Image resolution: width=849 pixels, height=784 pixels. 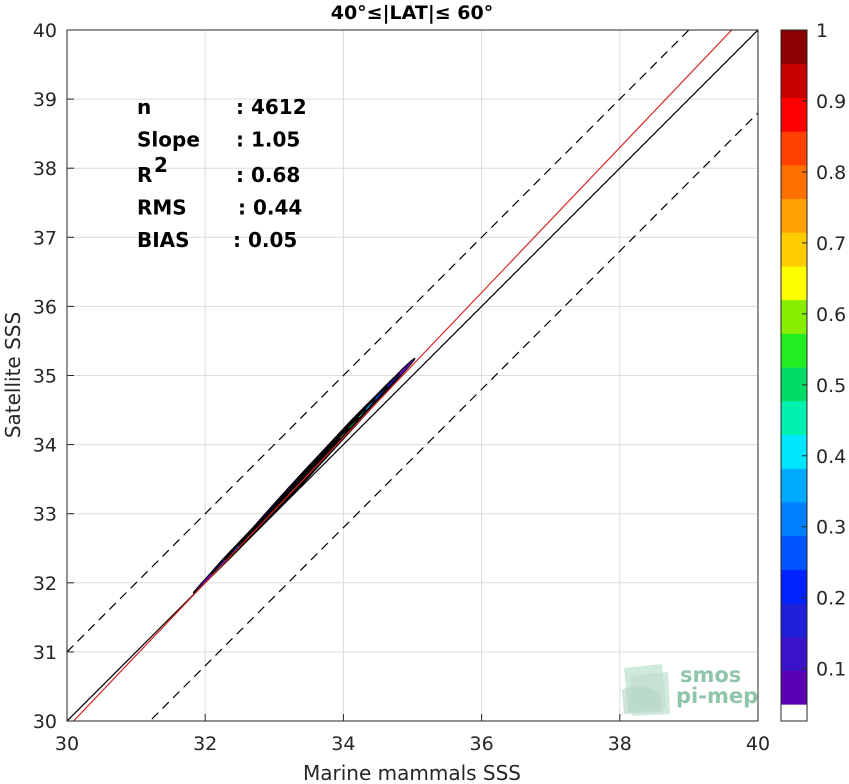 I want to click on y-axis-label: Satellite SSS, so click(x=13, y=375).